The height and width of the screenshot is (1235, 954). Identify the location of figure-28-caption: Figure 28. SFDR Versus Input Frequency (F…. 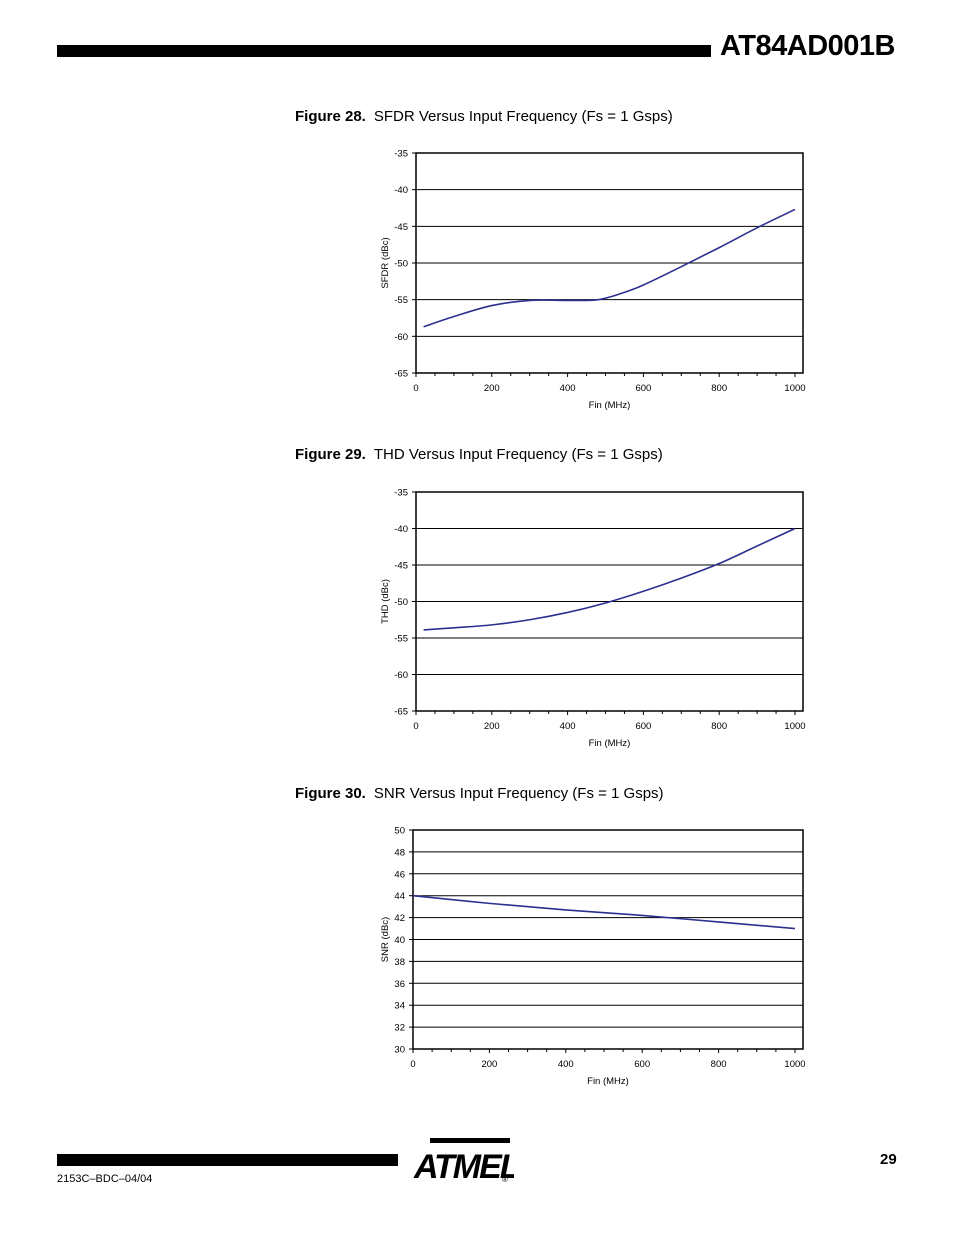
(484, 116).